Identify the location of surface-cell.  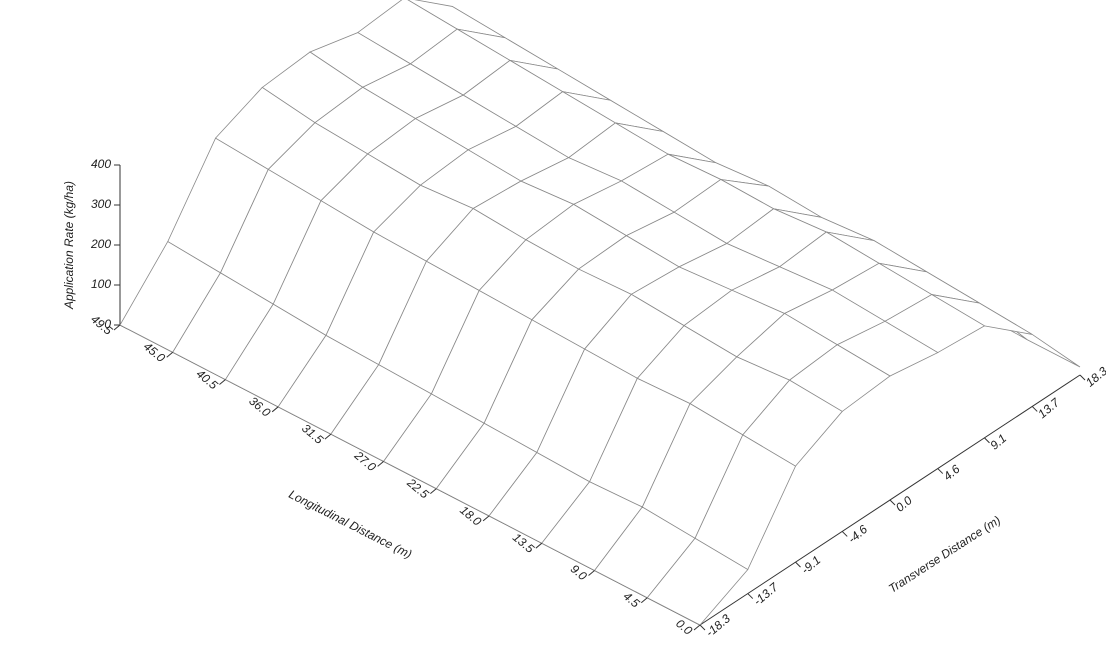
(697, 581).